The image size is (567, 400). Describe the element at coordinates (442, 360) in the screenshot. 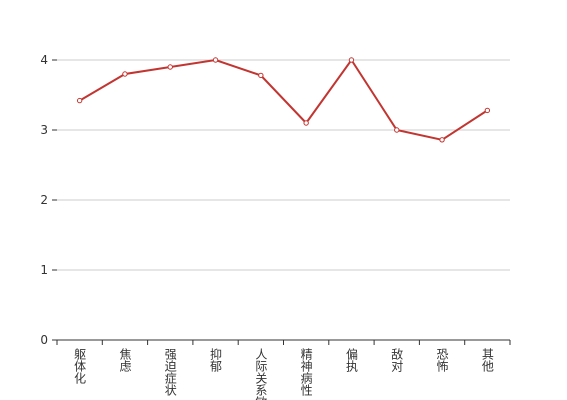

I see `x-tick-label: 恐怖` at that location.